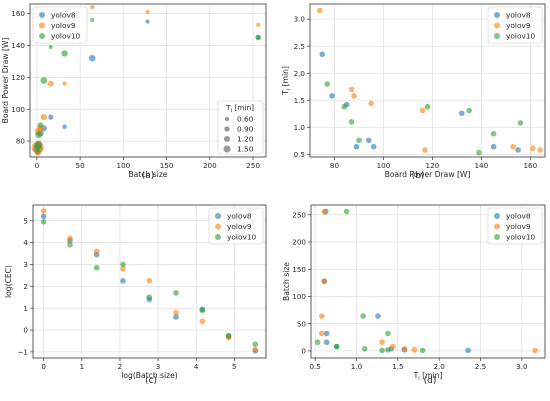 The width and height of the screenshot is (550, 401). I want to click on y-tick-label: 5, so click(25, 220).